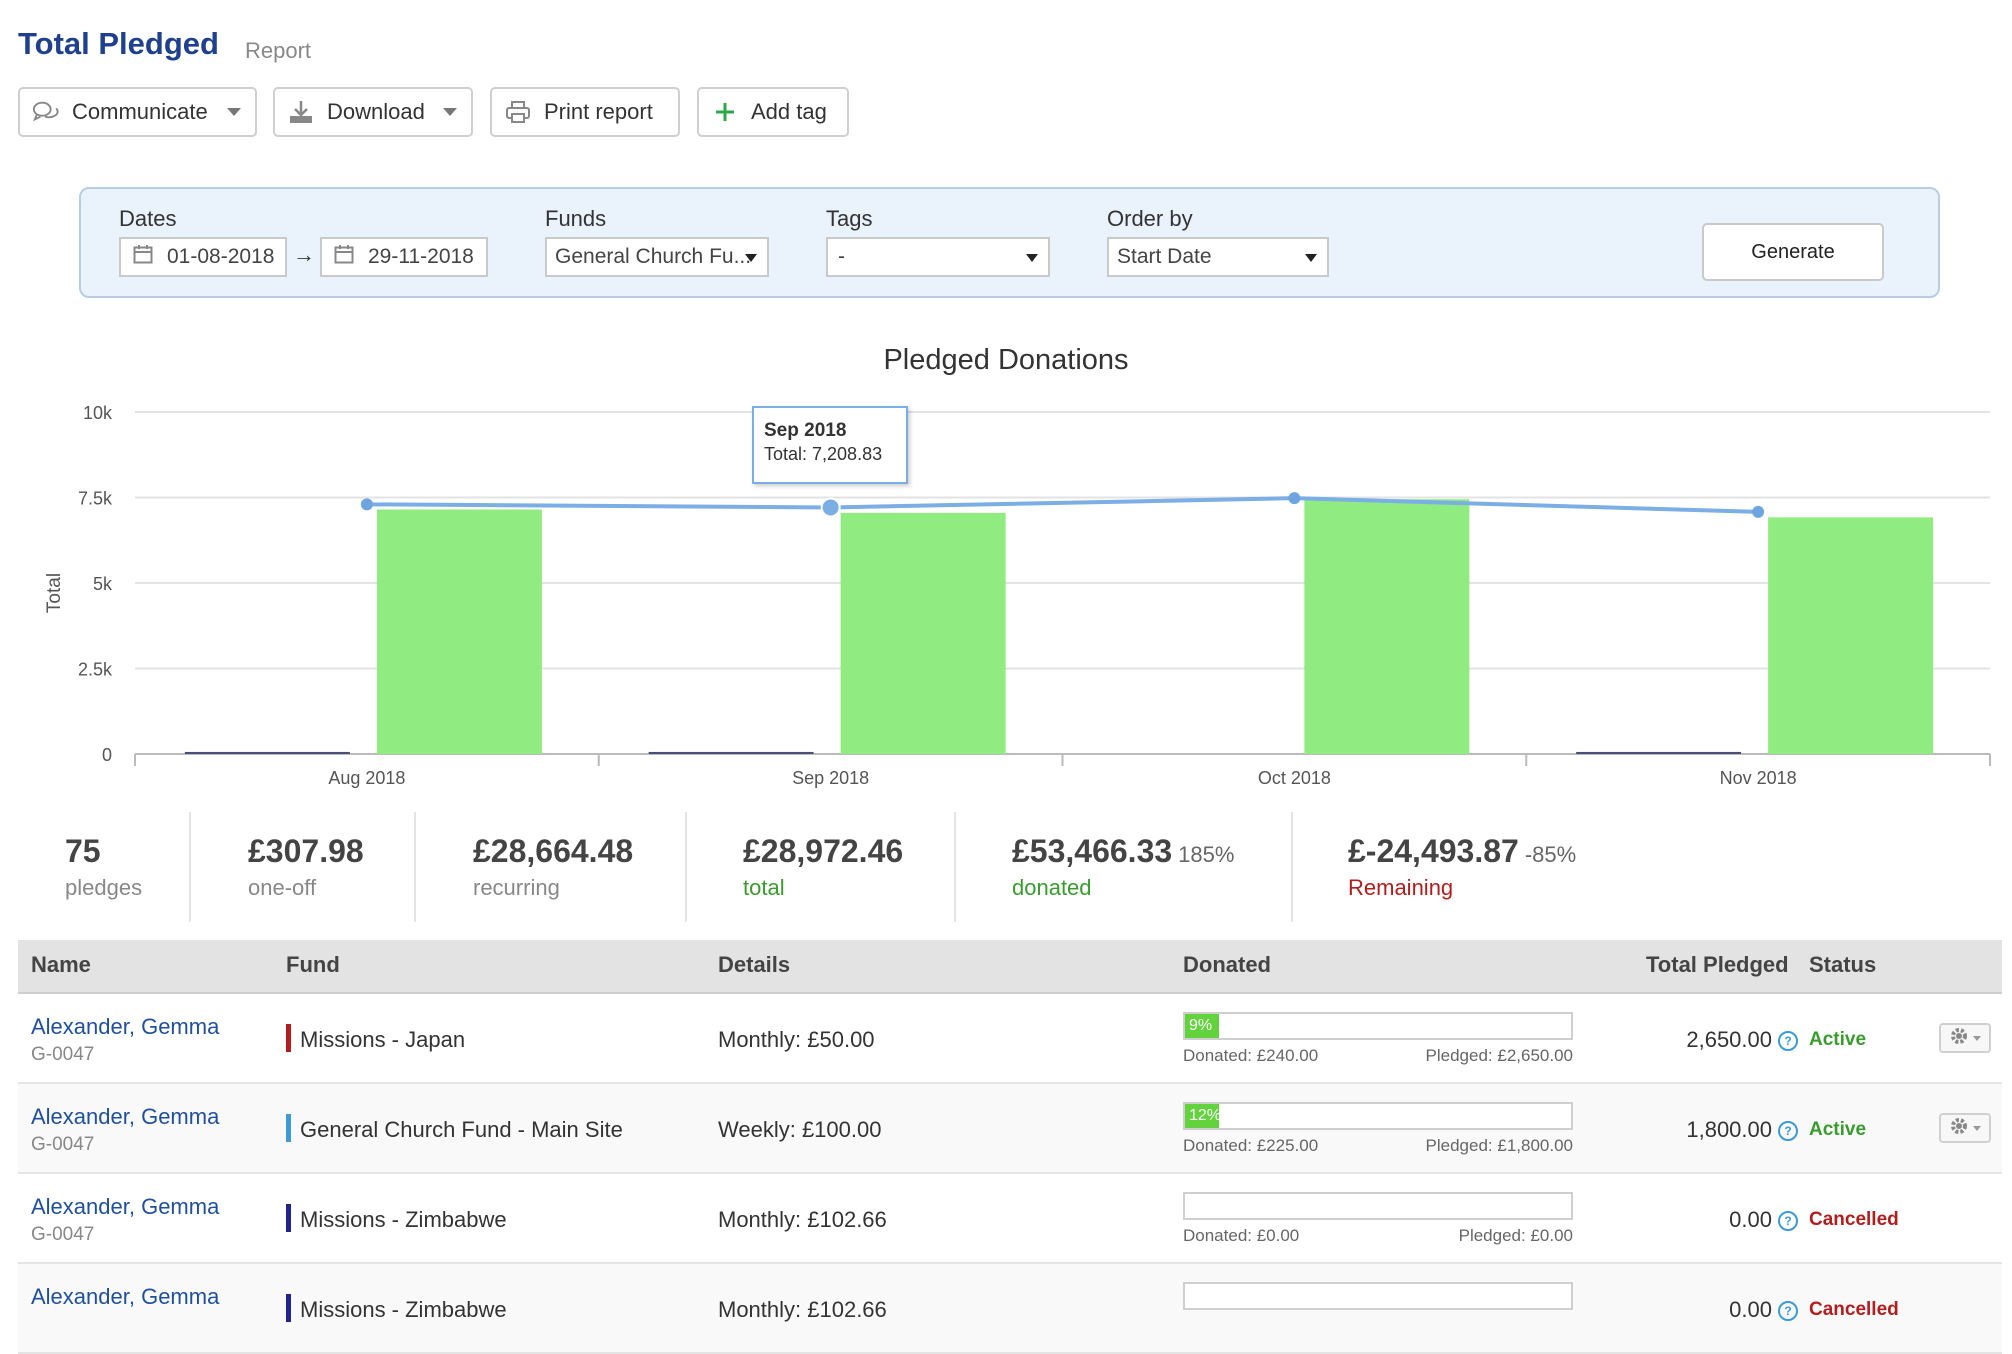 The width and height of the screenshot is (2012, 1354). I want to click on remaining-label: Remaining, so click(1401, 887).